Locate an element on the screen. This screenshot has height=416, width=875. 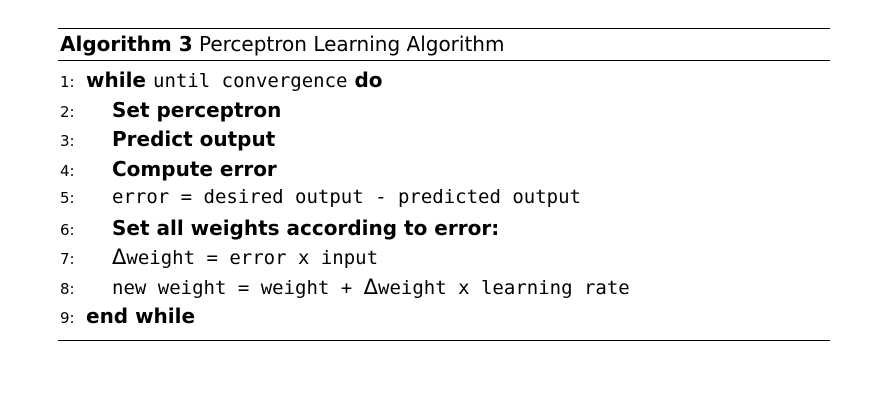
algorithm-line-1: 1: while until convergence do is located at coordinates (444, 83).